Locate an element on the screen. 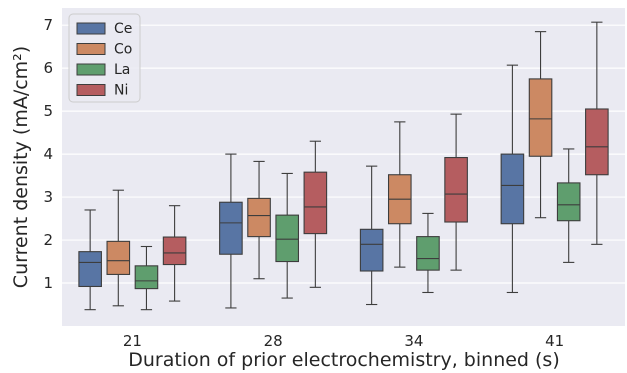  x-tick-label: 34 is located at coordinates (413, 341).